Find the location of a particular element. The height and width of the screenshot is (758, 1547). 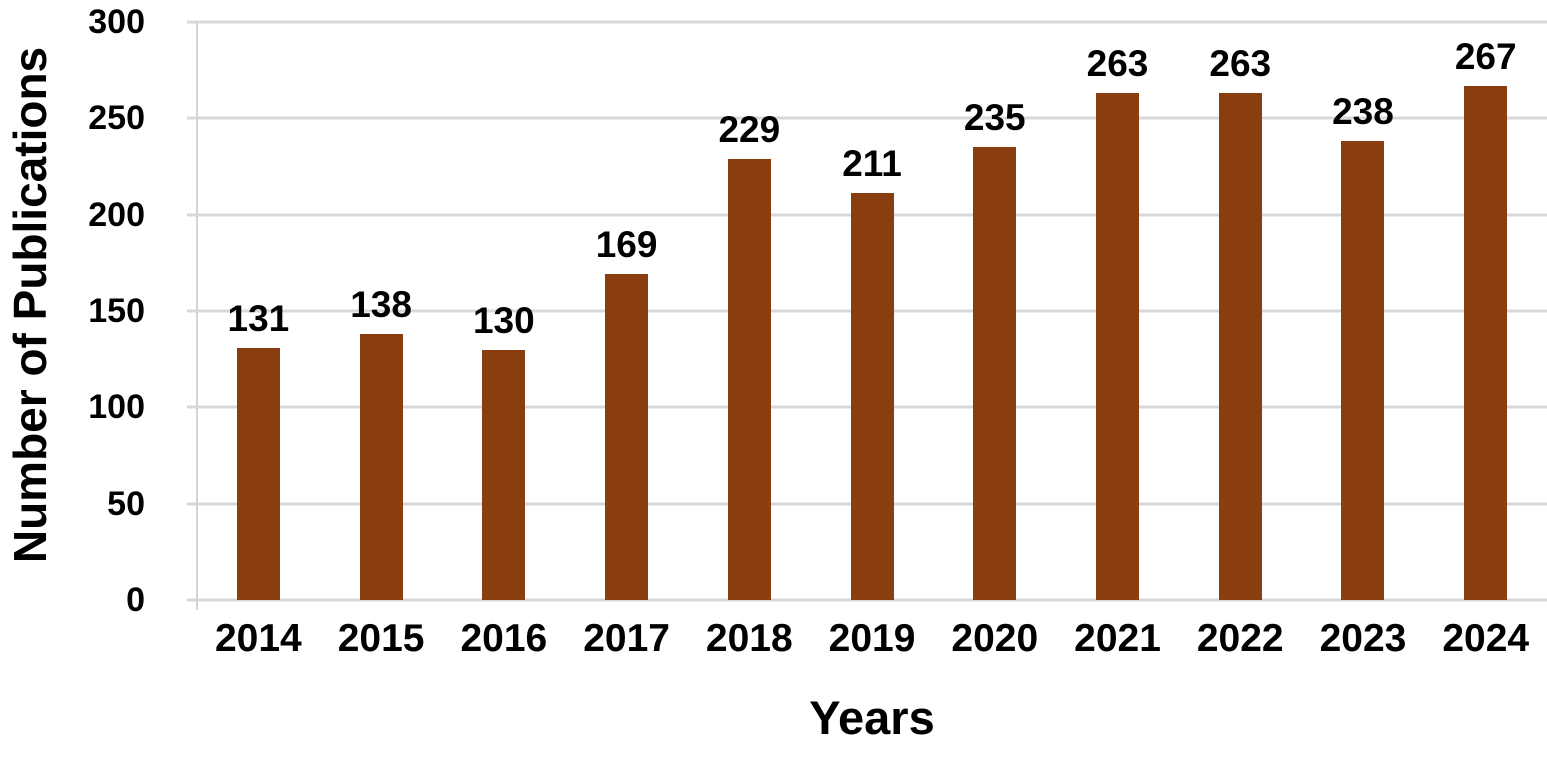

bar-2024 is located at coordinates (1486, 342).